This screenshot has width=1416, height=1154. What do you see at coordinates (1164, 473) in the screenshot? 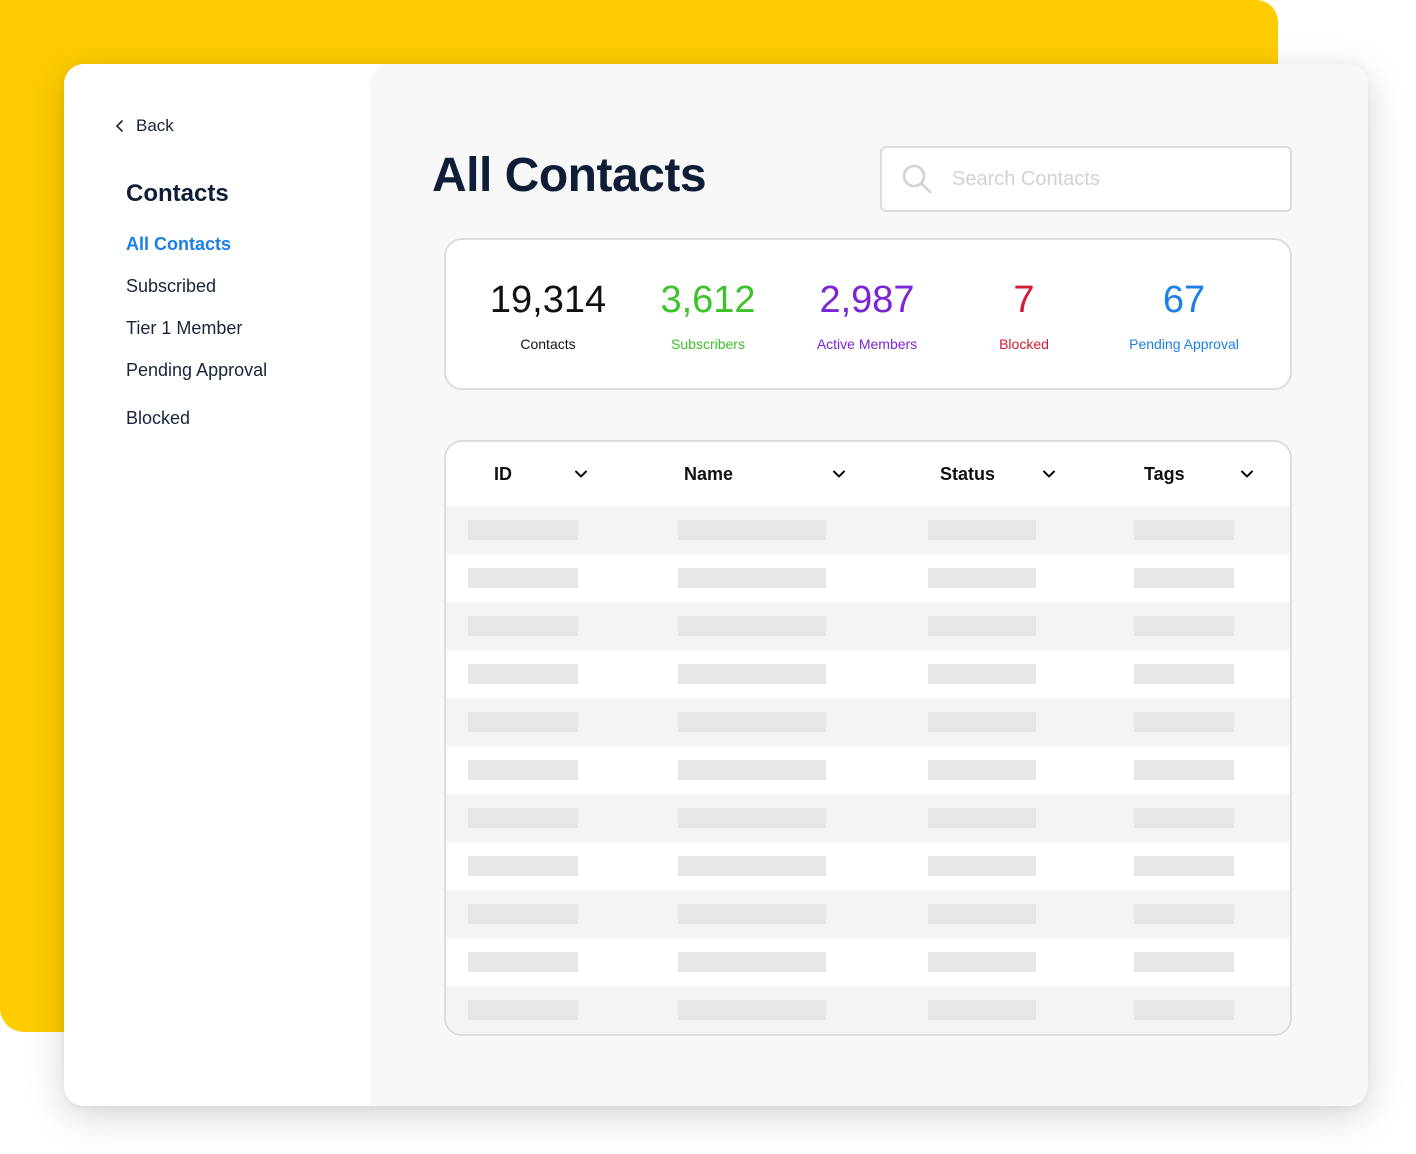
I see `column-header-tags: Tags` at bounding box center [1164, 473].